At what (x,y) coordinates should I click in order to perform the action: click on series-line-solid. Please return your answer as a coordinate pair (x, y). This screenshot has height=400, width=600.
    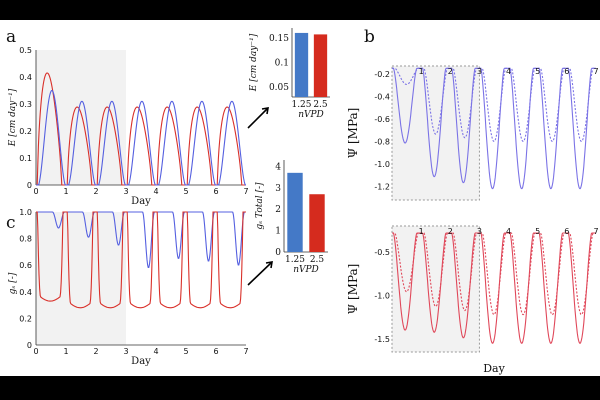
    Looking at the image, I should click on (494, 288).